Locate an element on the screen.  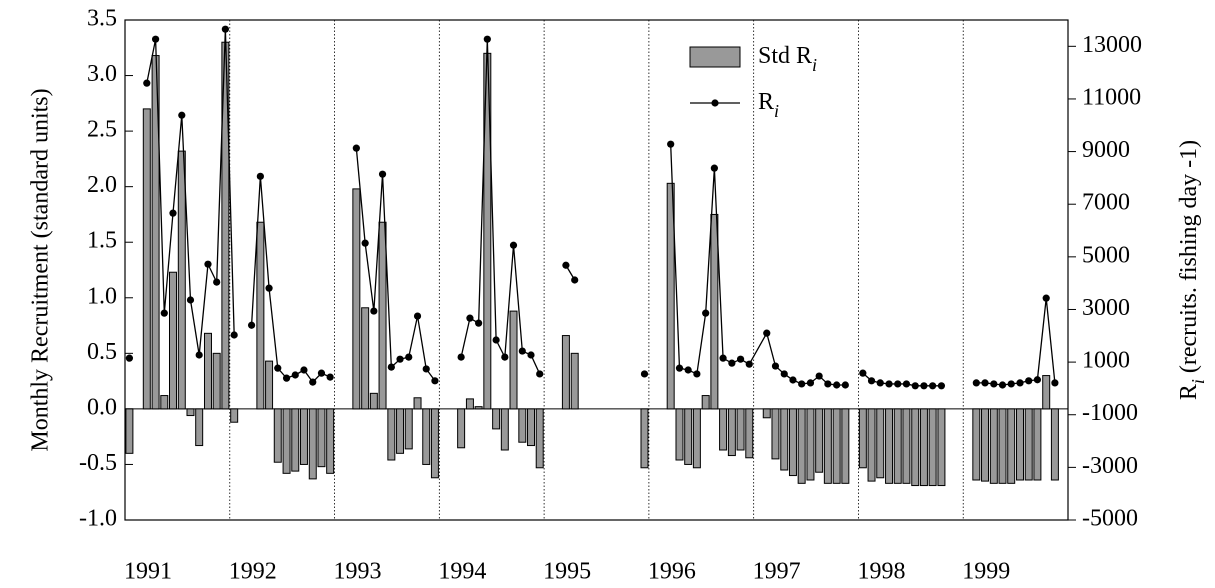
x-tick-label: 1999 is located at coordinates (986, 572).